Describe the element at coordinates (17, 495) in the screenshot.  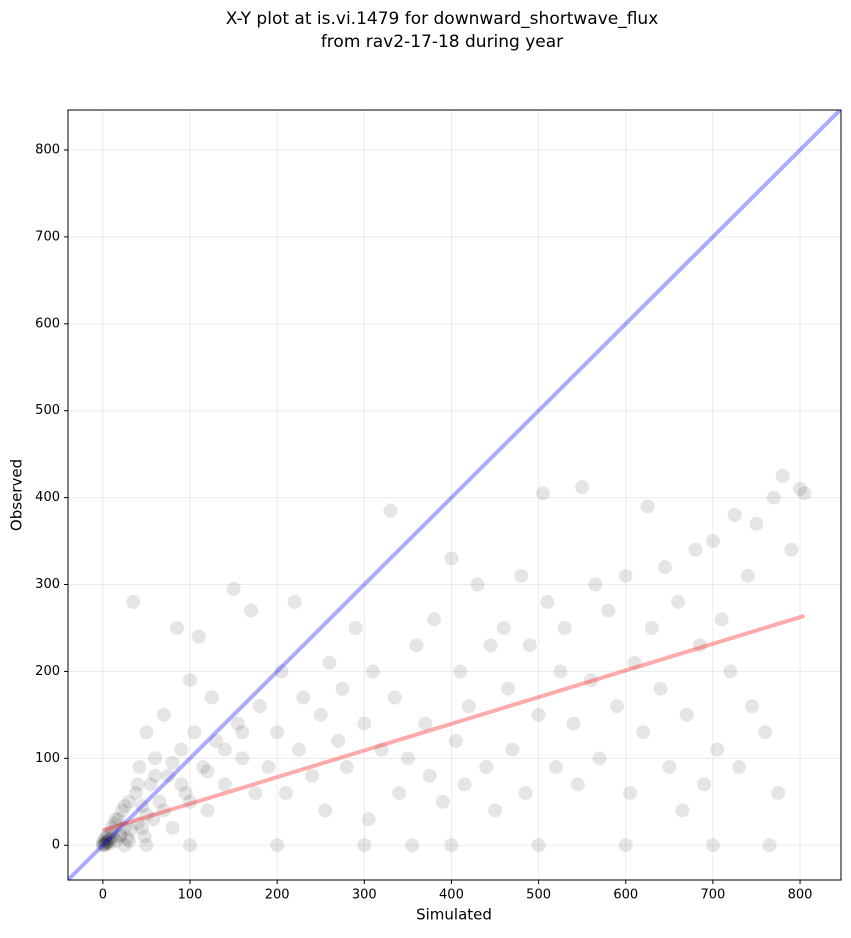
I see `y-axis-label: Observed` at that location.